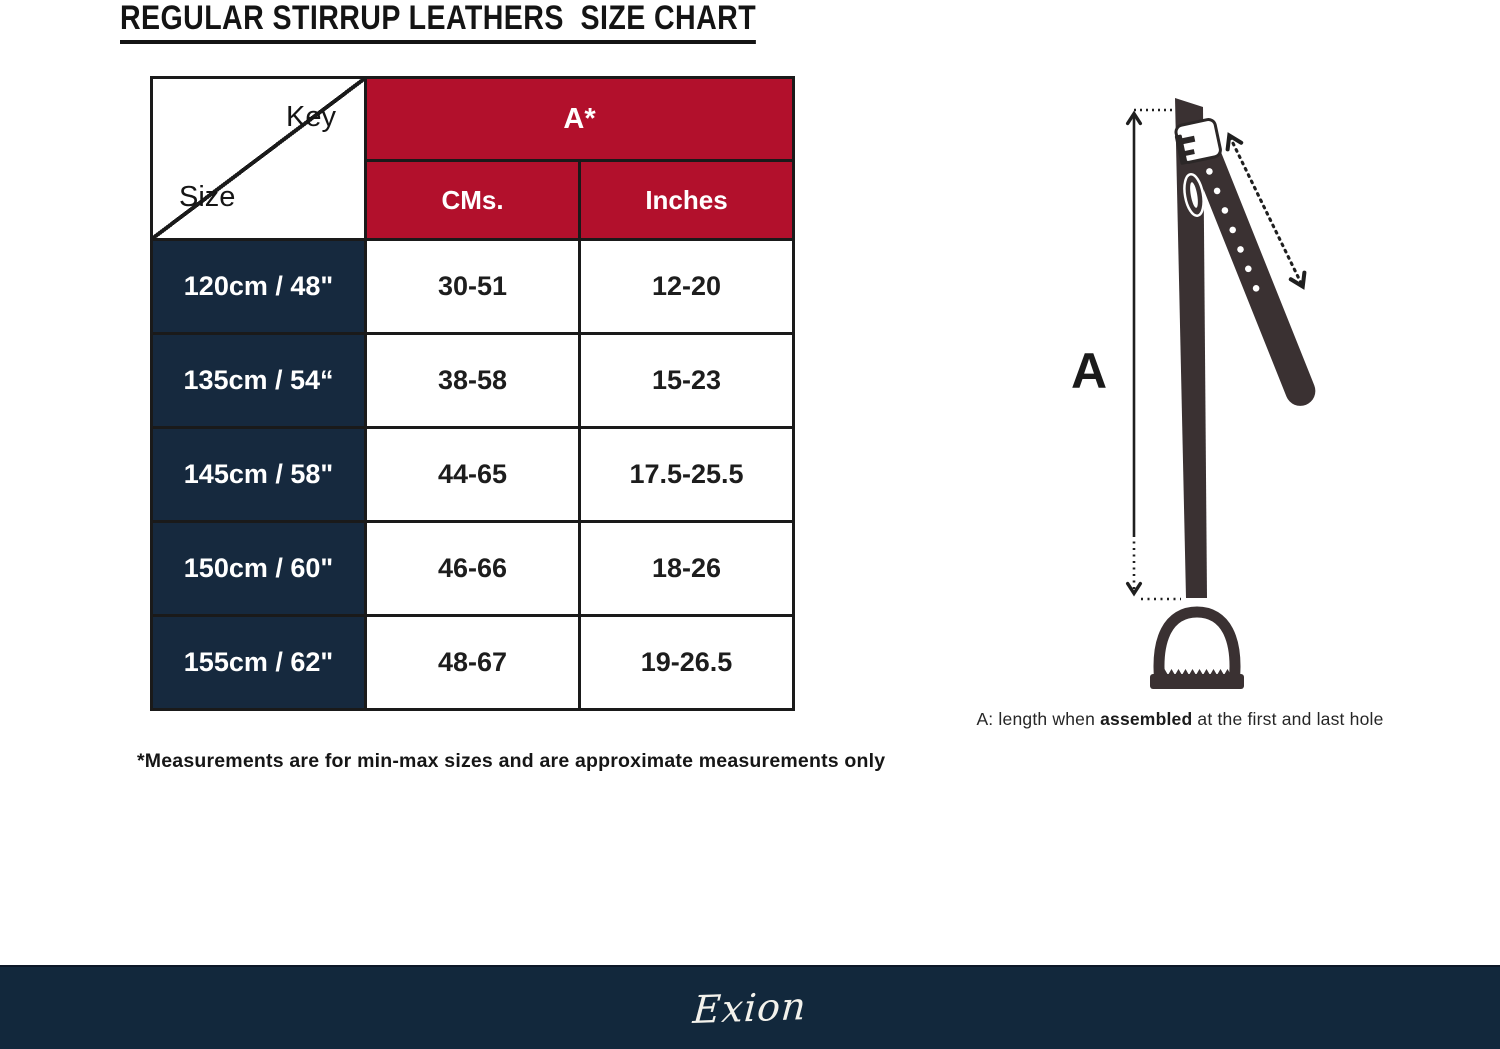 This screenshot has width=1500, height=1049. Describe the element at coordinates (686, 380) in the screenshot. I see `row-inches-value: 15-23` at that location.